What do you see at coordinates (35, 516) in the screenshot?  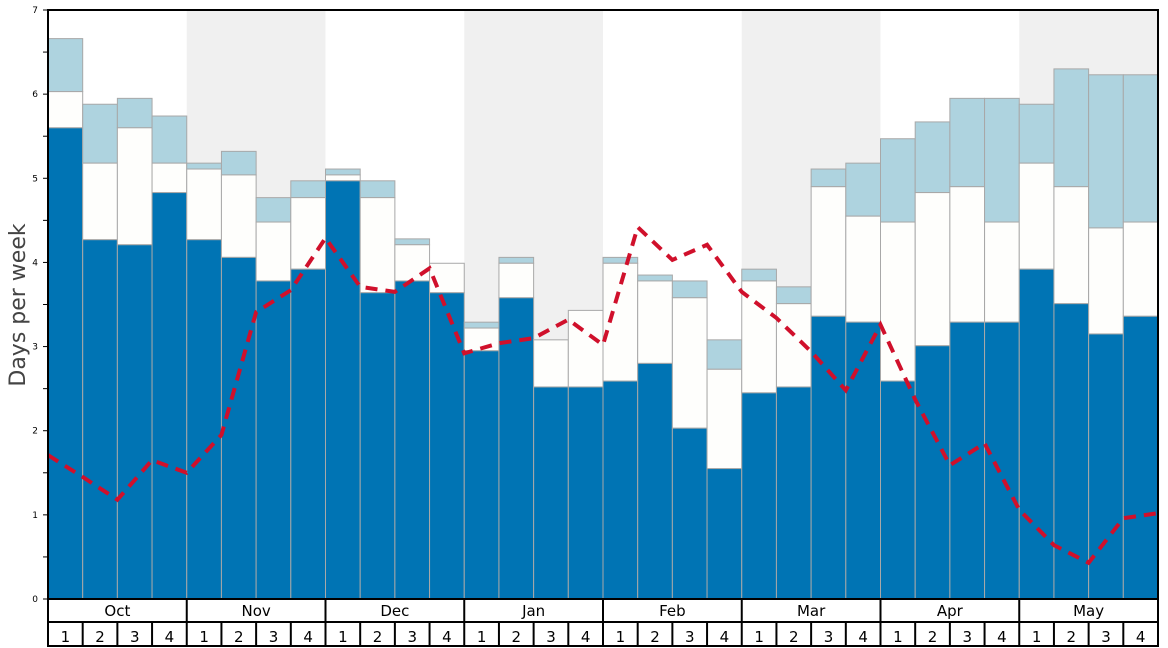 I see `y-tick-label: 1` at bounding box center [35, 516].